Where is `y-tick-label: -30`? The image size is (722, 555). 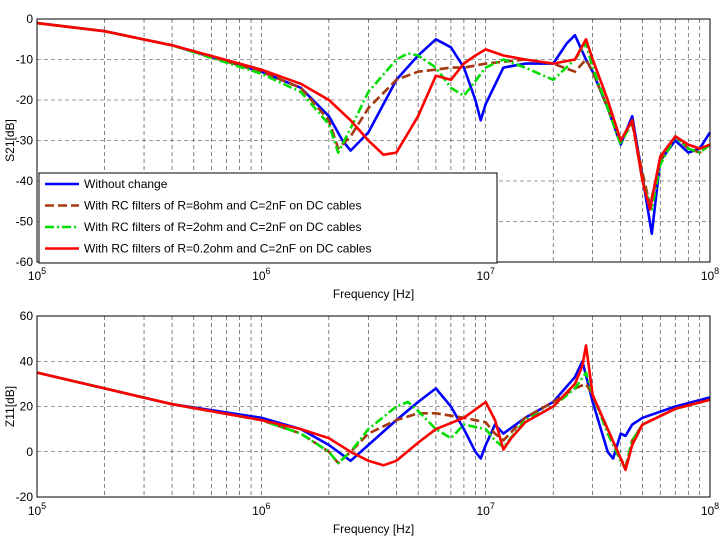
y-tick-label: -30 is located at coordinates (25, 141).